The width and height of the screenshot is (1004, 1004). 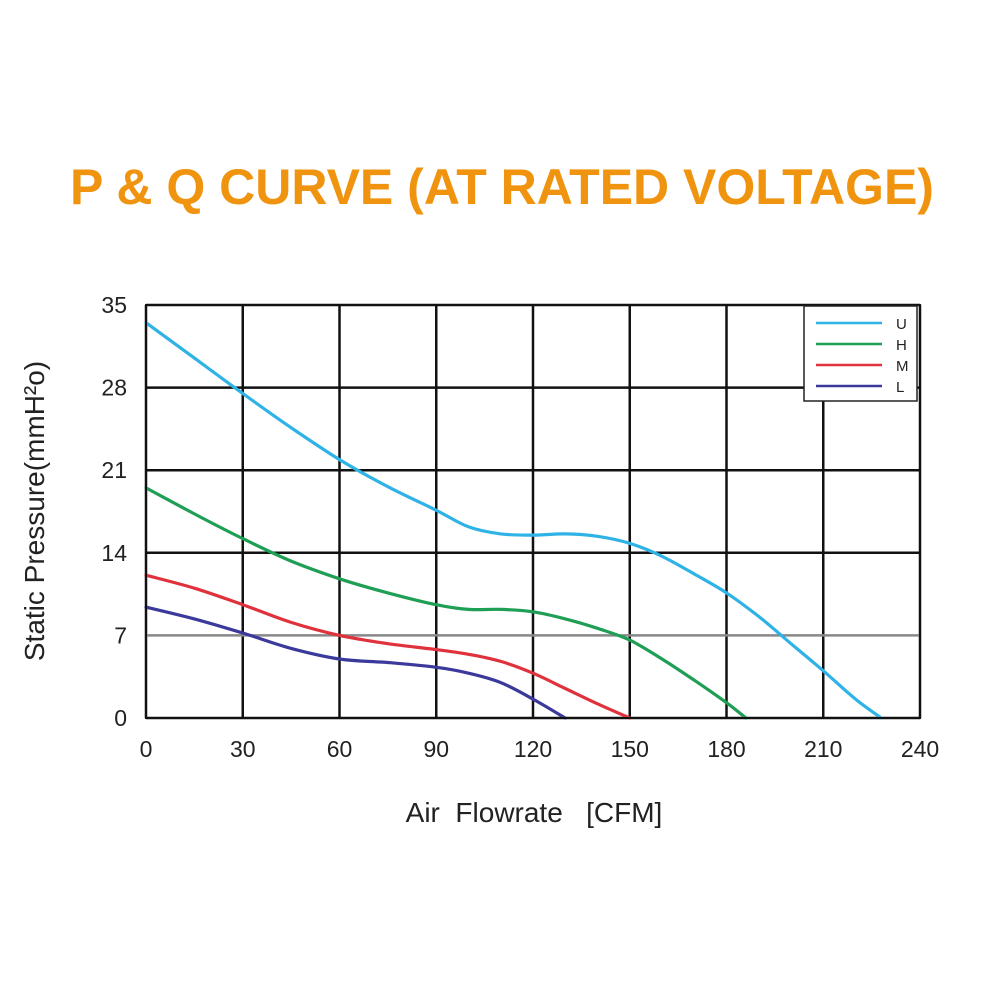 What do you see at coordinates (920, 749) in the screenshot?
I see `x-tick-label: 240` at bounding box center [920, 749].